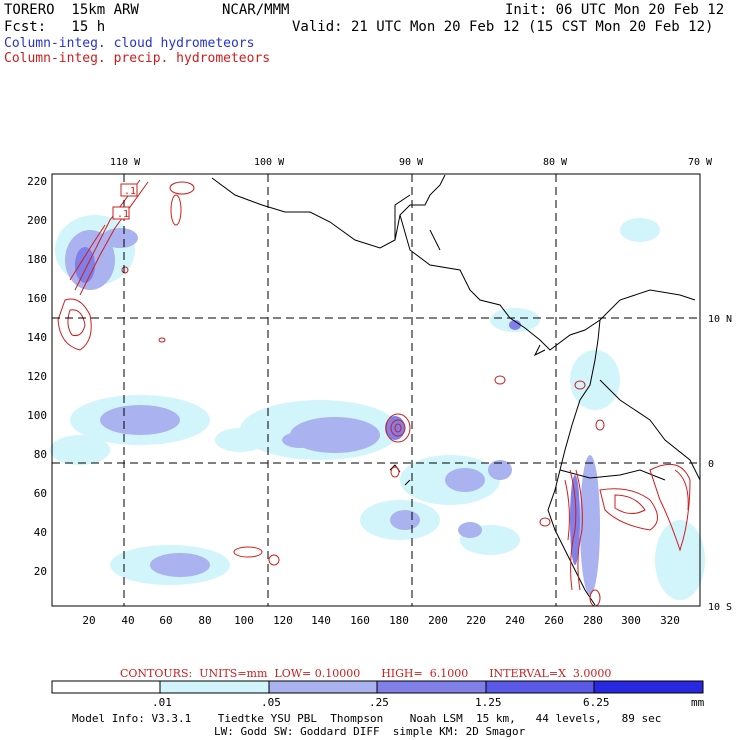  Describe the element at coordinates (269, 162) in the screenshot. I see `lon-label-100w: 100 W` at that location.